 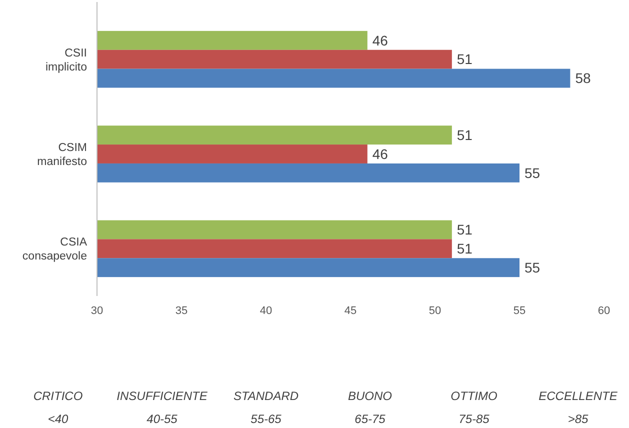 What do you see at coordinates (370, 419) in the screenshot?
I see `text: 65-75` at bounding box center [370, 419].